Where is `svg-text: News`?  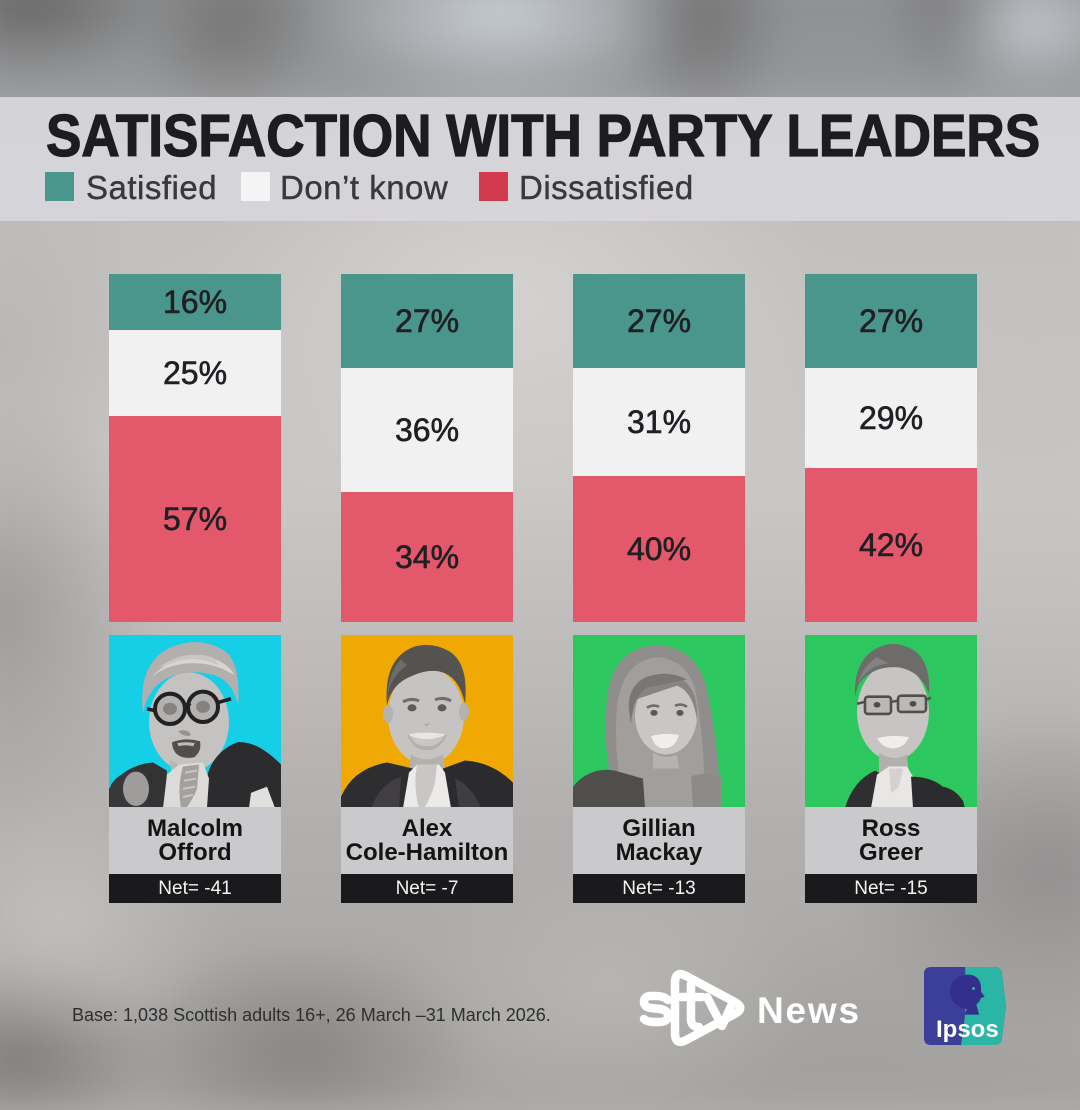 svg-text: News is located at coordinates (809, 1010).